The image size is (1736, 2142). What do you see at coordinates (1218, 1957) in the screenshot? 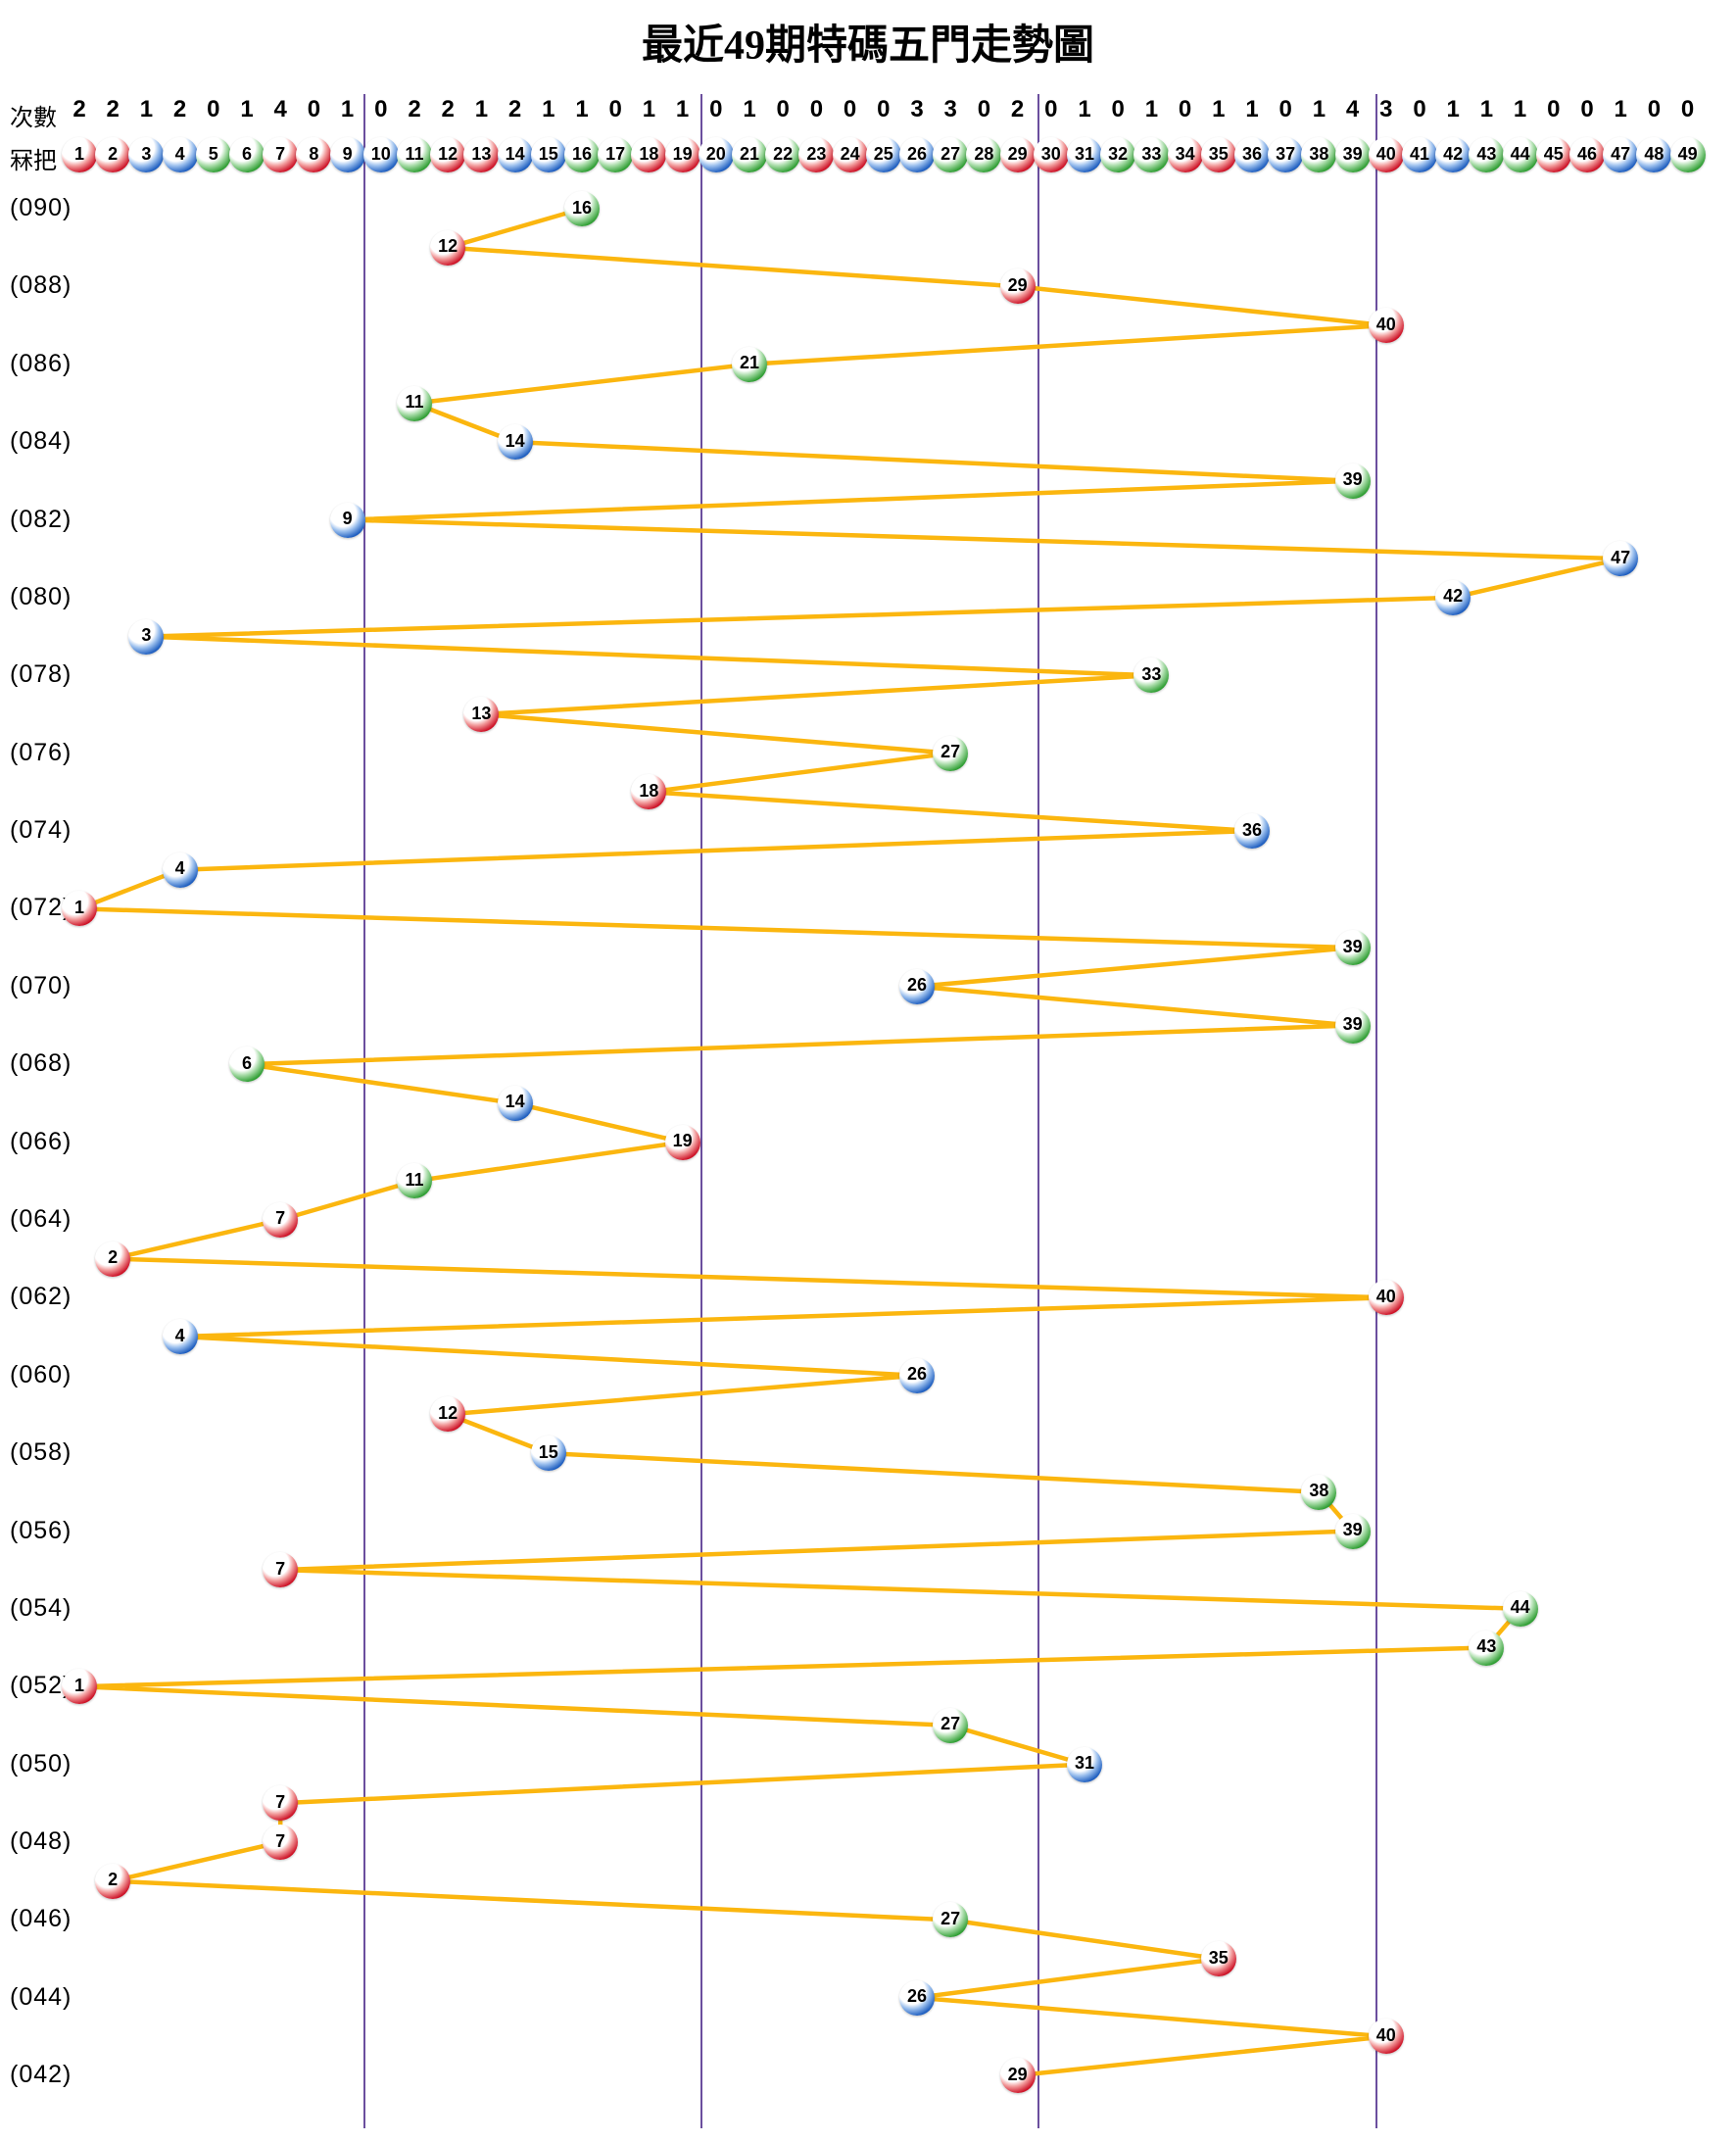
I see `drawn-ball-number: 35` at bounding box center [1218, 1957].